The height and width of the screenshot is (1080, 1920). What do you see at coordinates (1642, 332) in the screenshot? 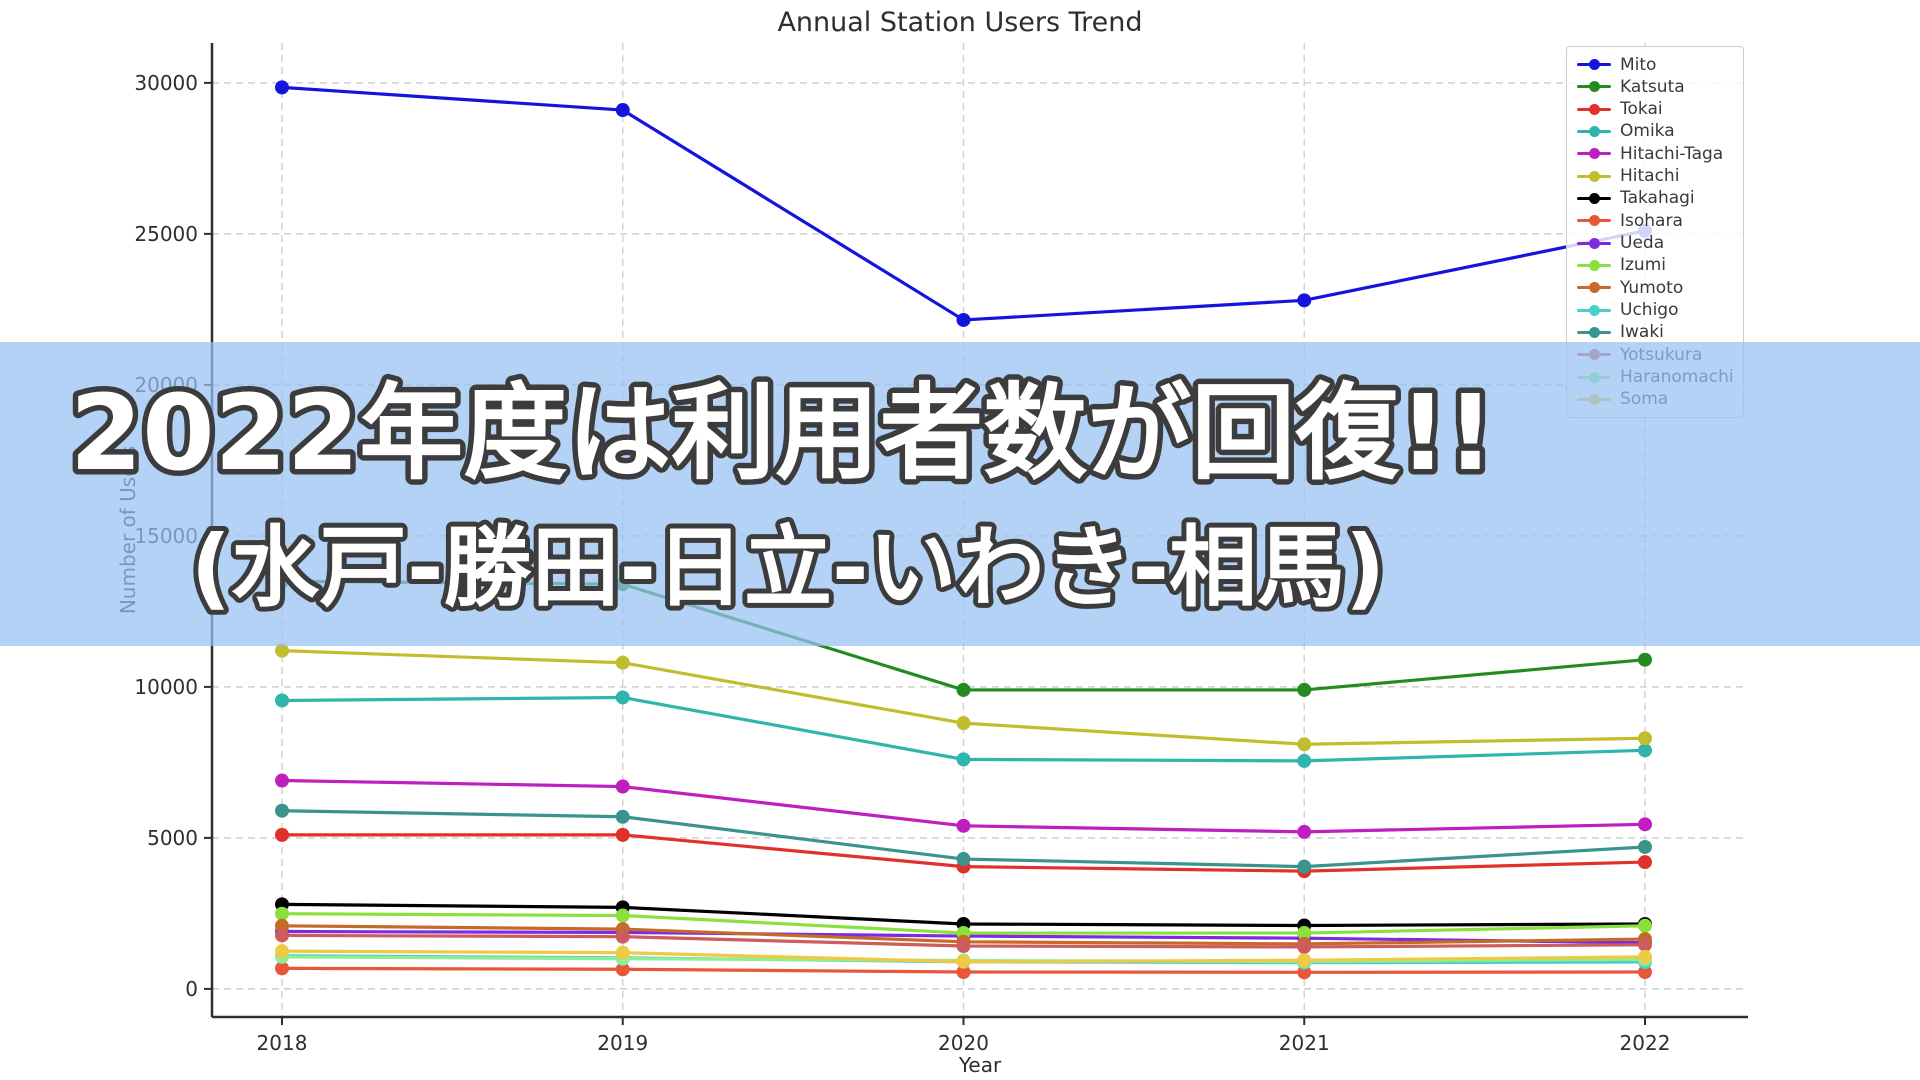
I see `legend-label: Iwaki` at bounding box center [1642, 332].